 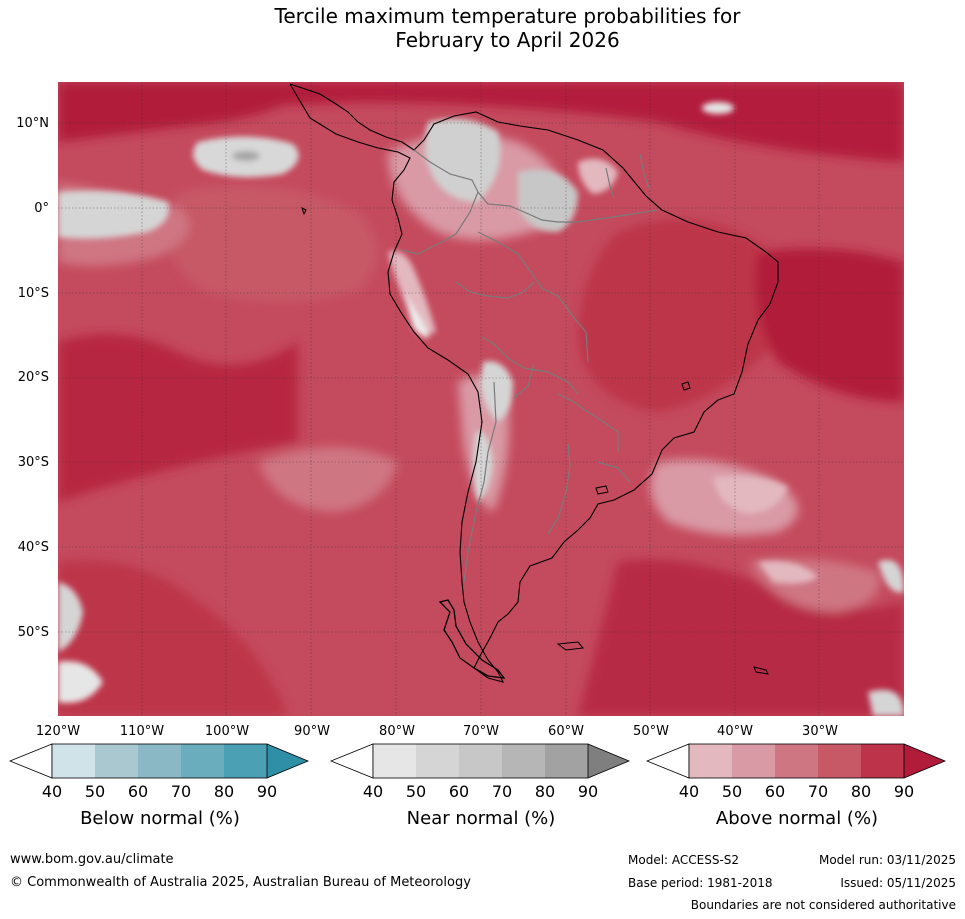 I want to click on above-tick-70: 70, so click(x=818, y=791).